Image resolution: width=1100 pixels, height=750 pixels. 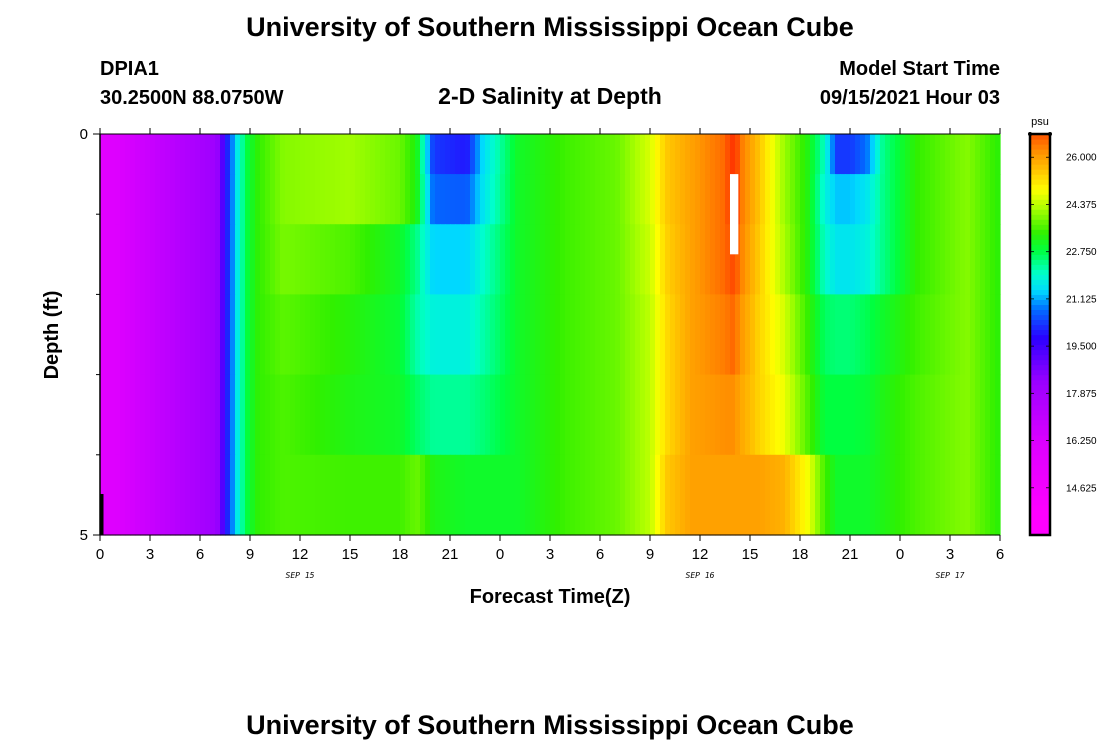 I want to click on colorbar-tick-label: 22.750, so click(x=1081, y=252).